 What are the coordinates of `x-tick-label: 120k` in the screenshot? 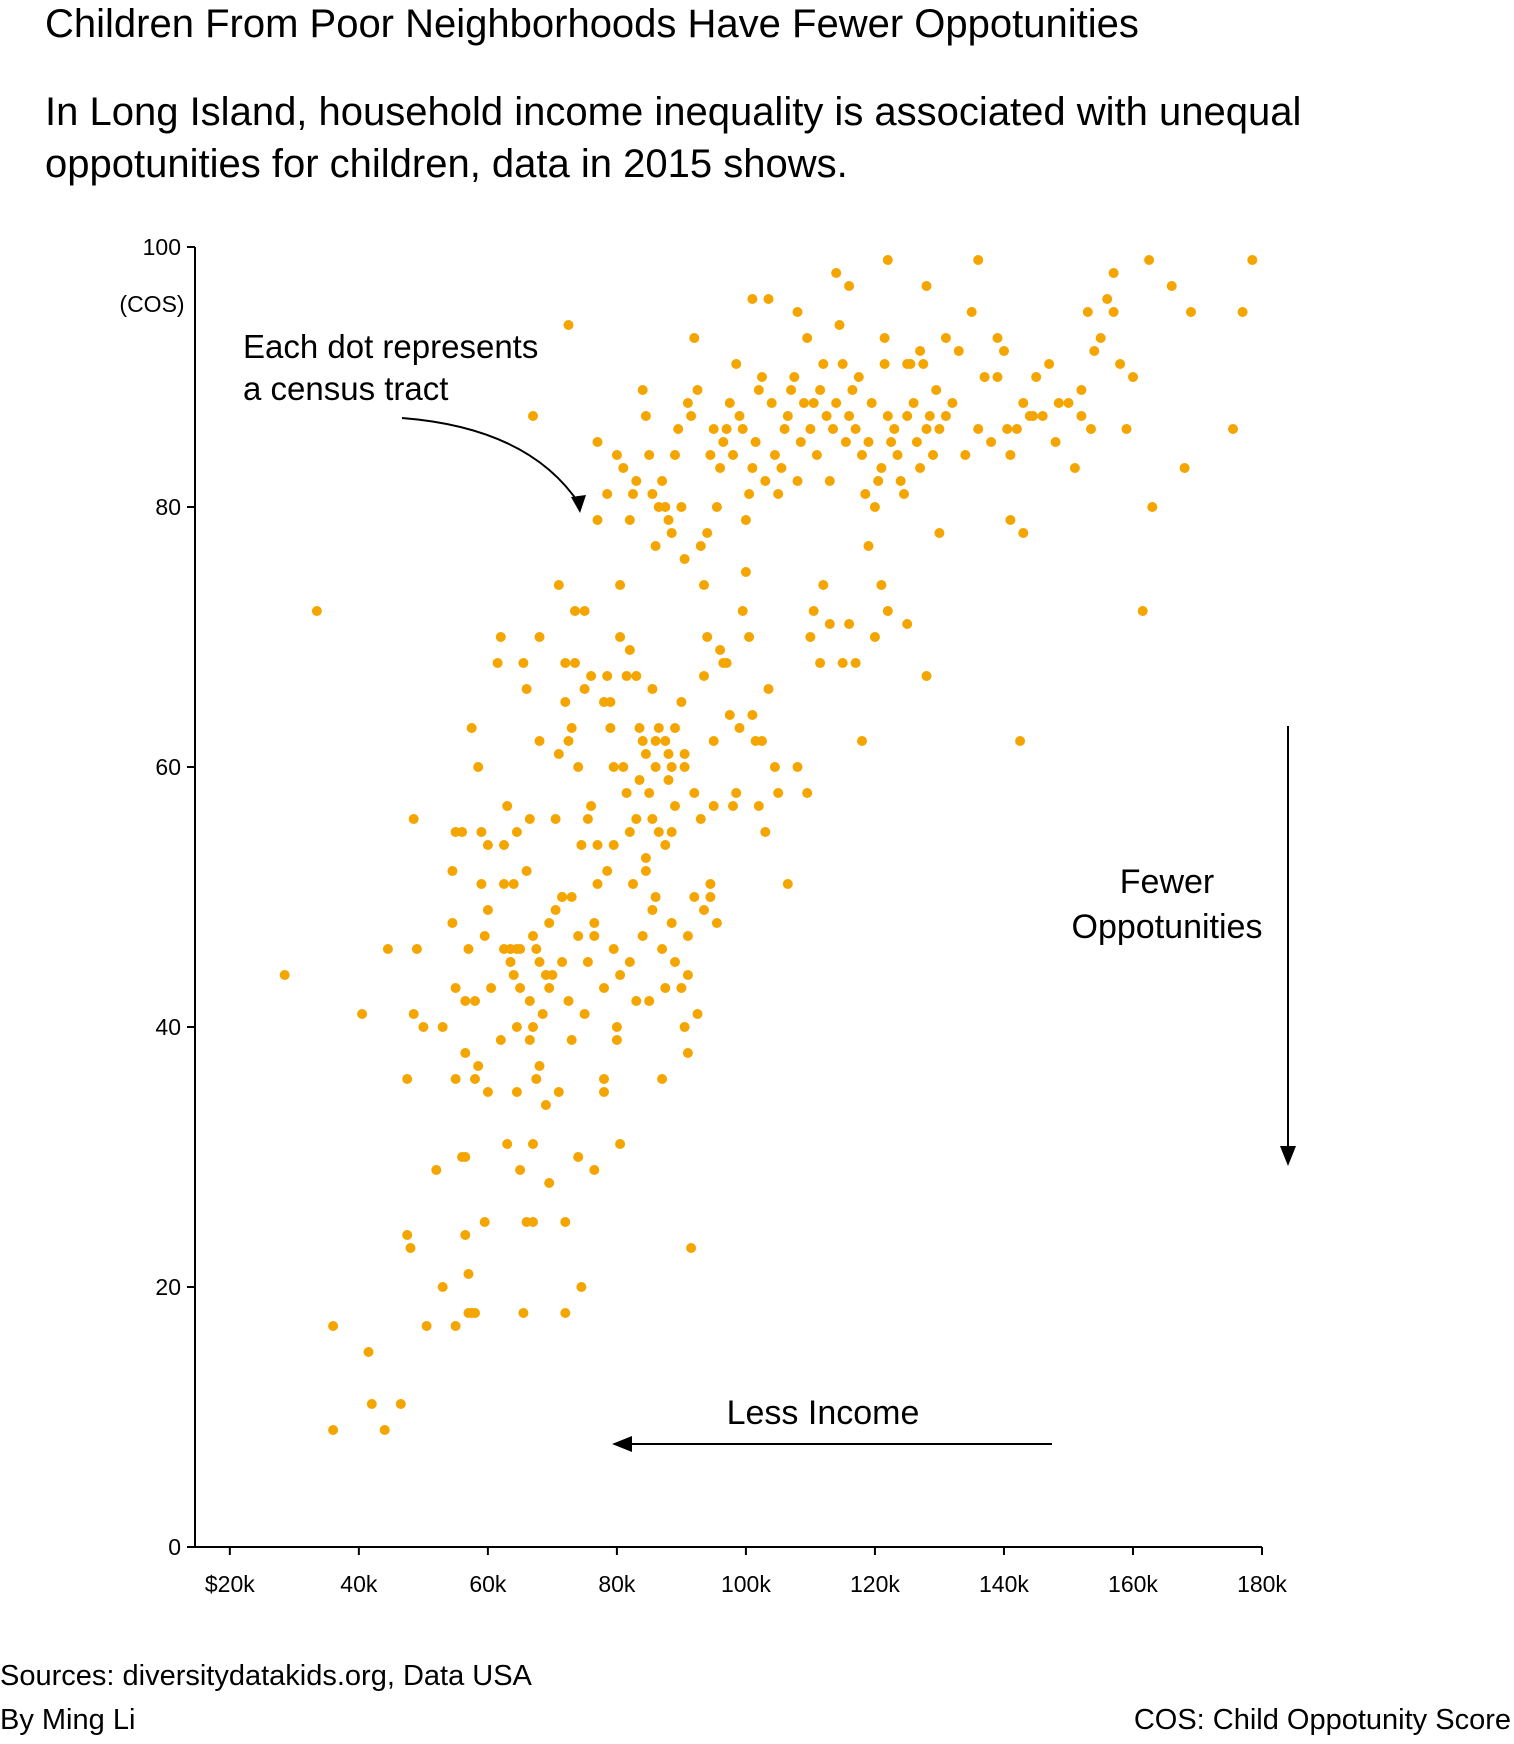 It's located at (875, 1584).